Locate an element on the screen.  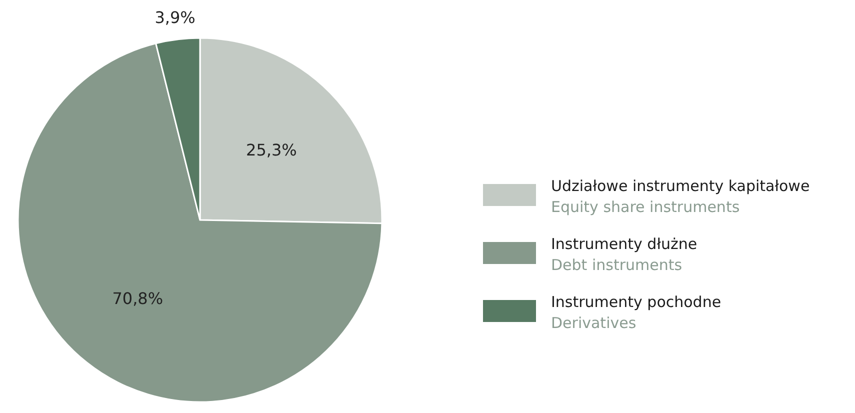
data-label: 25,3% is located at coordinates (271, 150).